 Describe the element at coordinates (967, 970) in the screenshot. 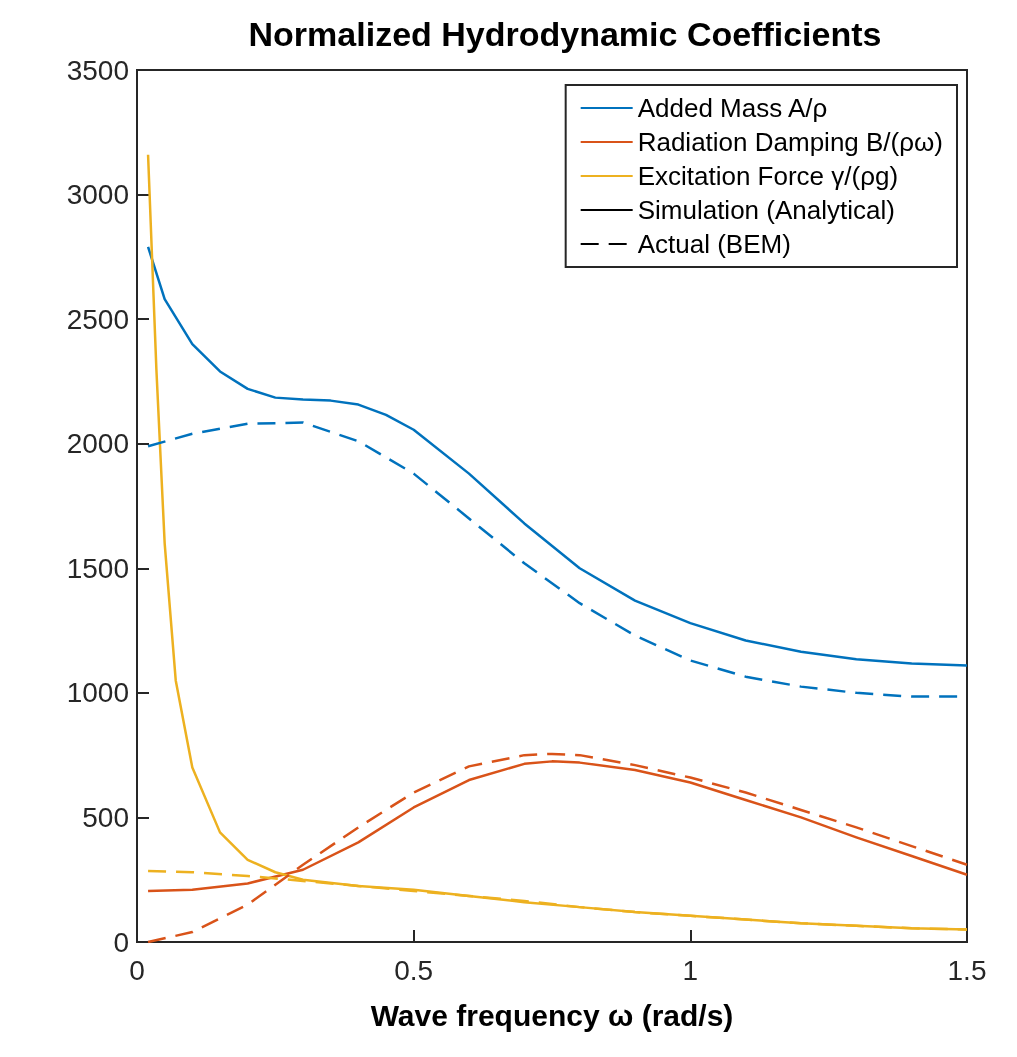

I see `x-tick-label: 1.5` at that location.